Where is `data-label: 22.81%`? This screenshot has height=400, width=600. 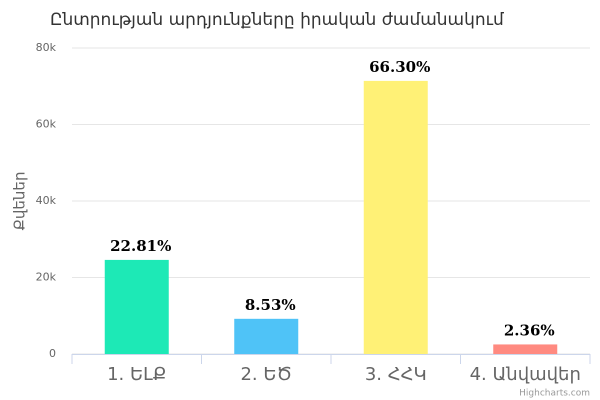
data-label: 22.81% is located at coordinates (140, 246).